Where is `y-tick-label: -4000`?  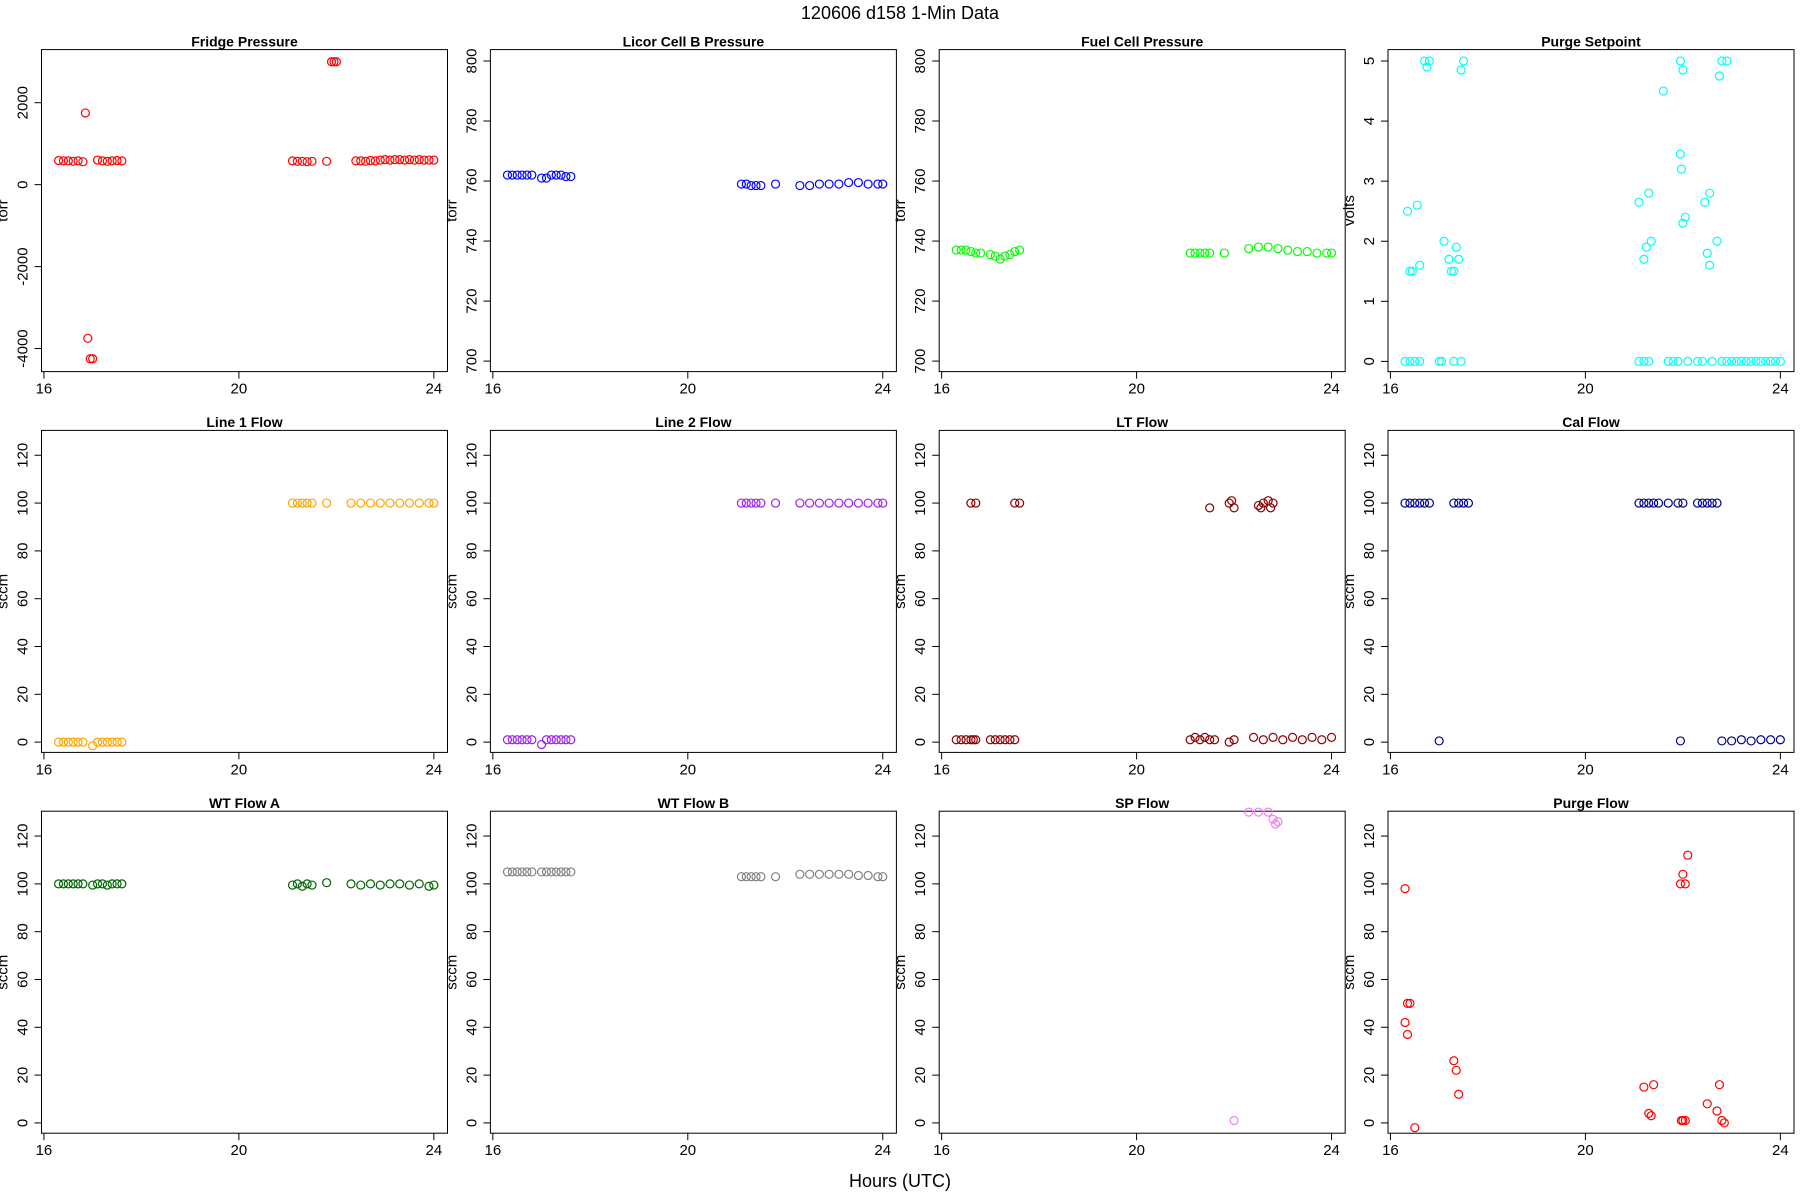
y-tick-label: -4000 is located at coordinates (22, 348).